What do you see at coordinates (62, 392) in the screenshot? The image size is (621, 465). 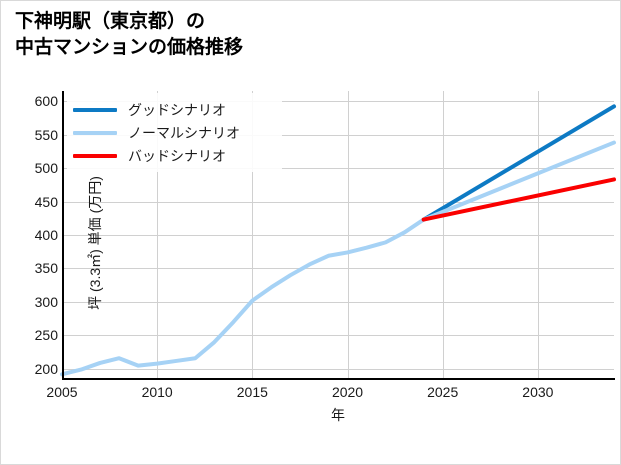 I see `x-tick-label-2005: 2005` at bounding box center [62, 392].